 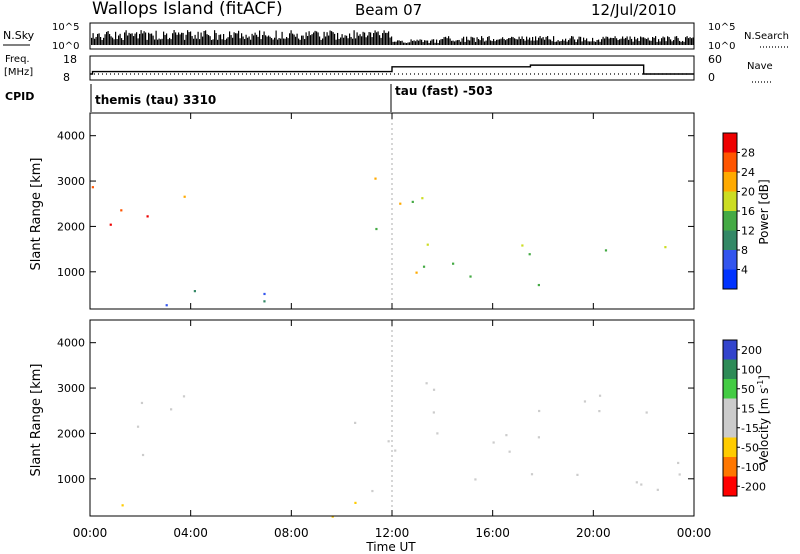 What do you see at coordinates (744, 250) in the screenshot?
I see `colorbar-tick-label: 8` at bounding box center [744, 250].